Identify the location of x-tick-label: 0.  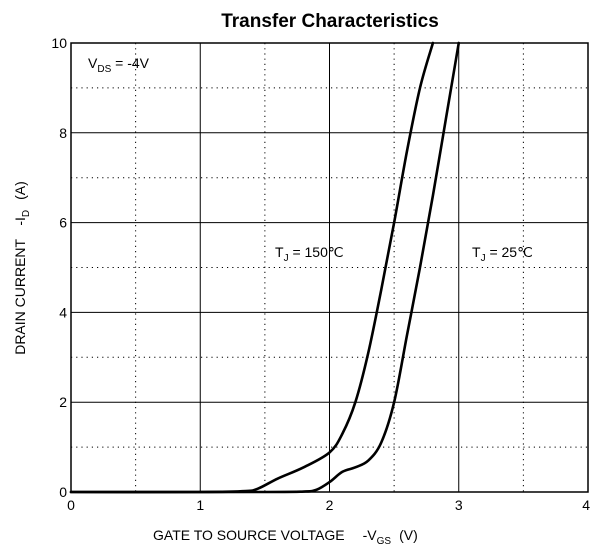
(71, 505).